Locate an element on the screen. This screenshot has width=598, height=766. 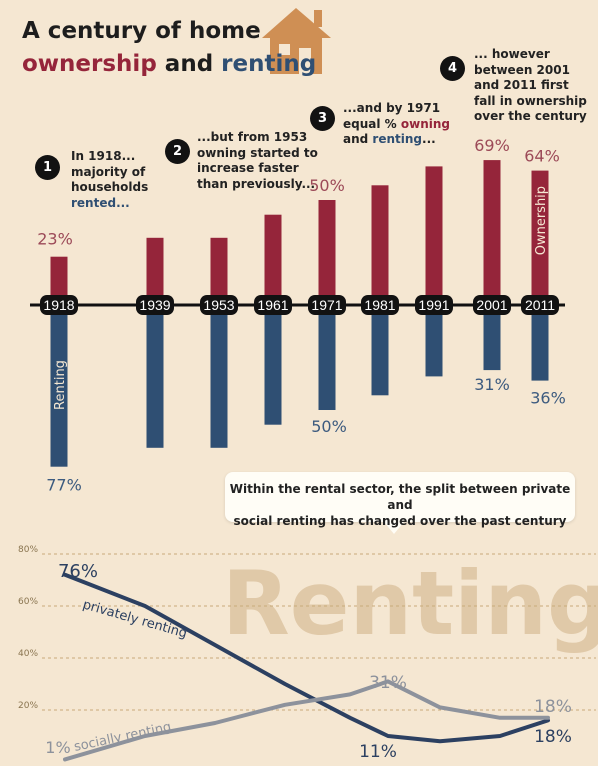
callout-box is located at coordinates (400, 497).